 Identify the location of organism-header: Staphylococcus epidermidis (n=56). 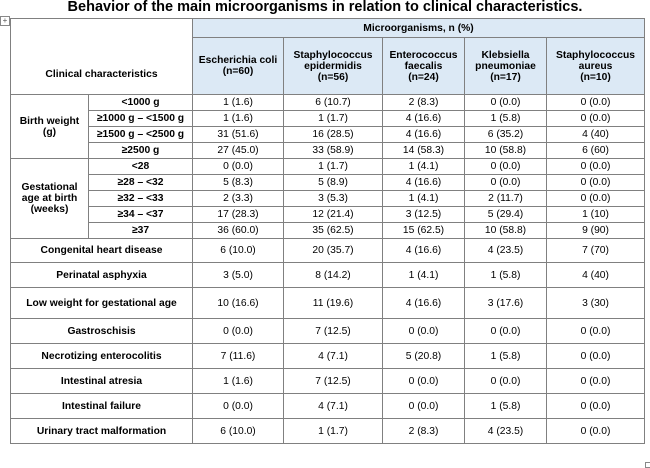
(333, 66).